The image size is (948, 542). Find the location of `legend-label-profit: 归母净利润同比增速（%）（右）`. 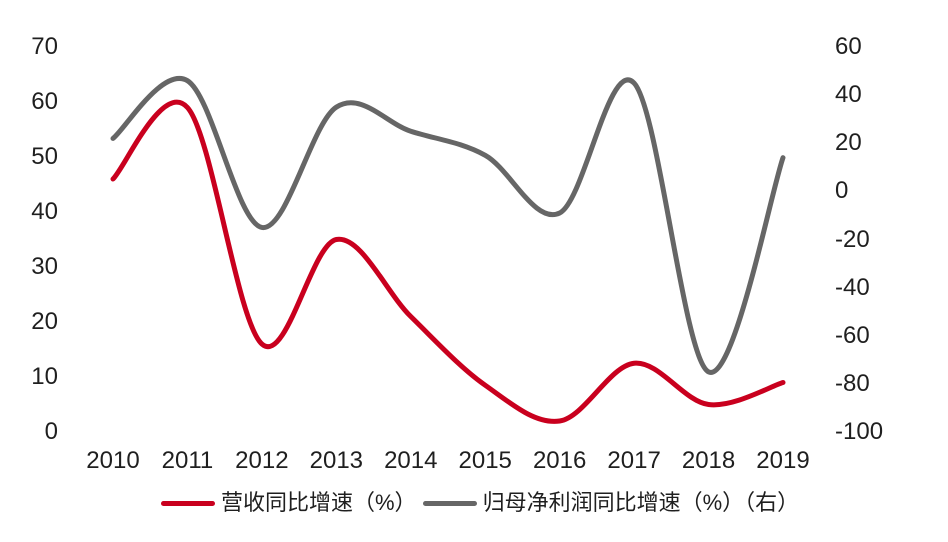

legend-label-profit: 归母净利润同比增速（%）（右） is located at coordinates (641, 502).